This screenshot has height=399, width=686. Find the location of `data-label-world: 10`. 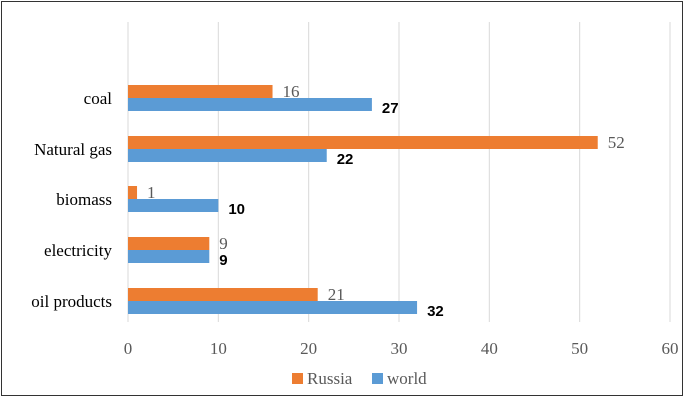

data-label-world: 10 is located at coordinates (236, 209).